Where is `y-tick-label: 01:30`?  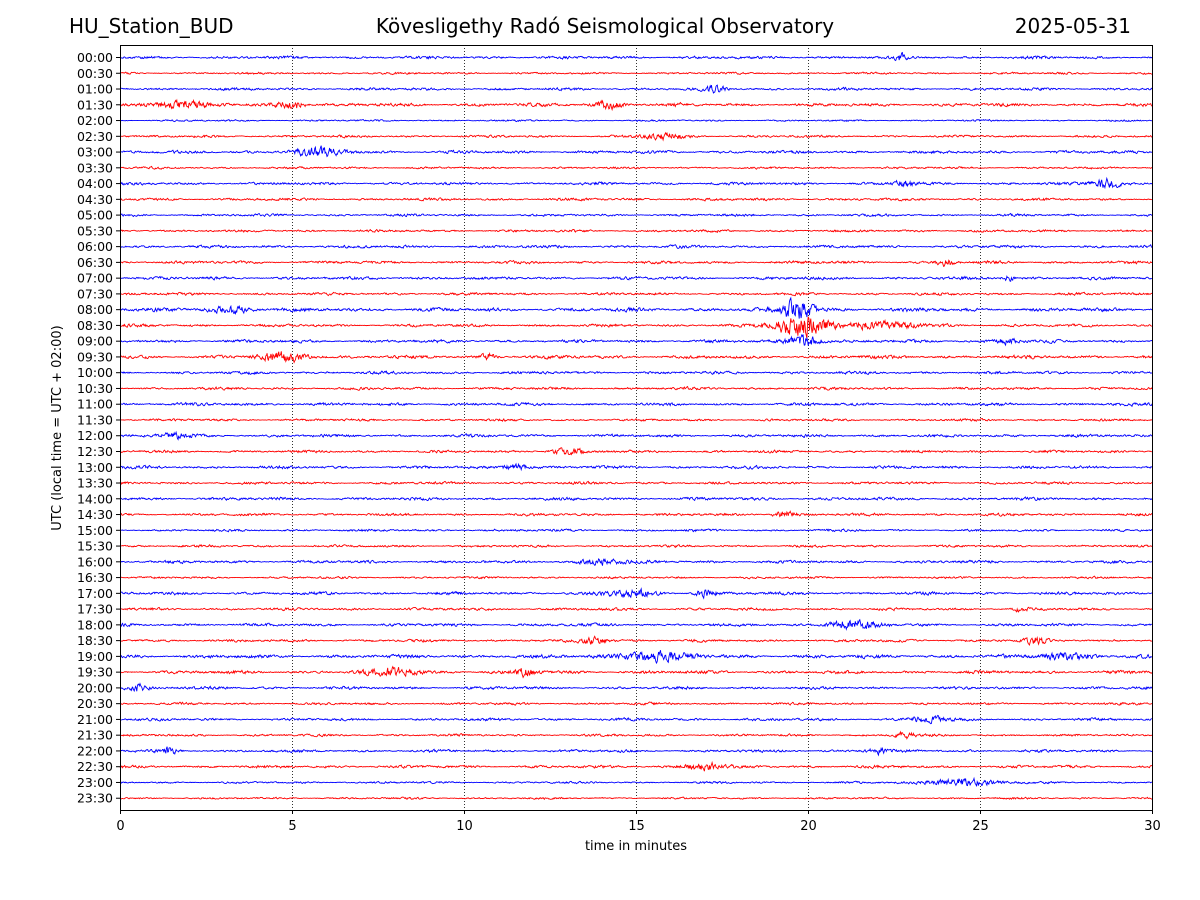 y-tick-label: 01:30 is located at coordinates (95, 104).